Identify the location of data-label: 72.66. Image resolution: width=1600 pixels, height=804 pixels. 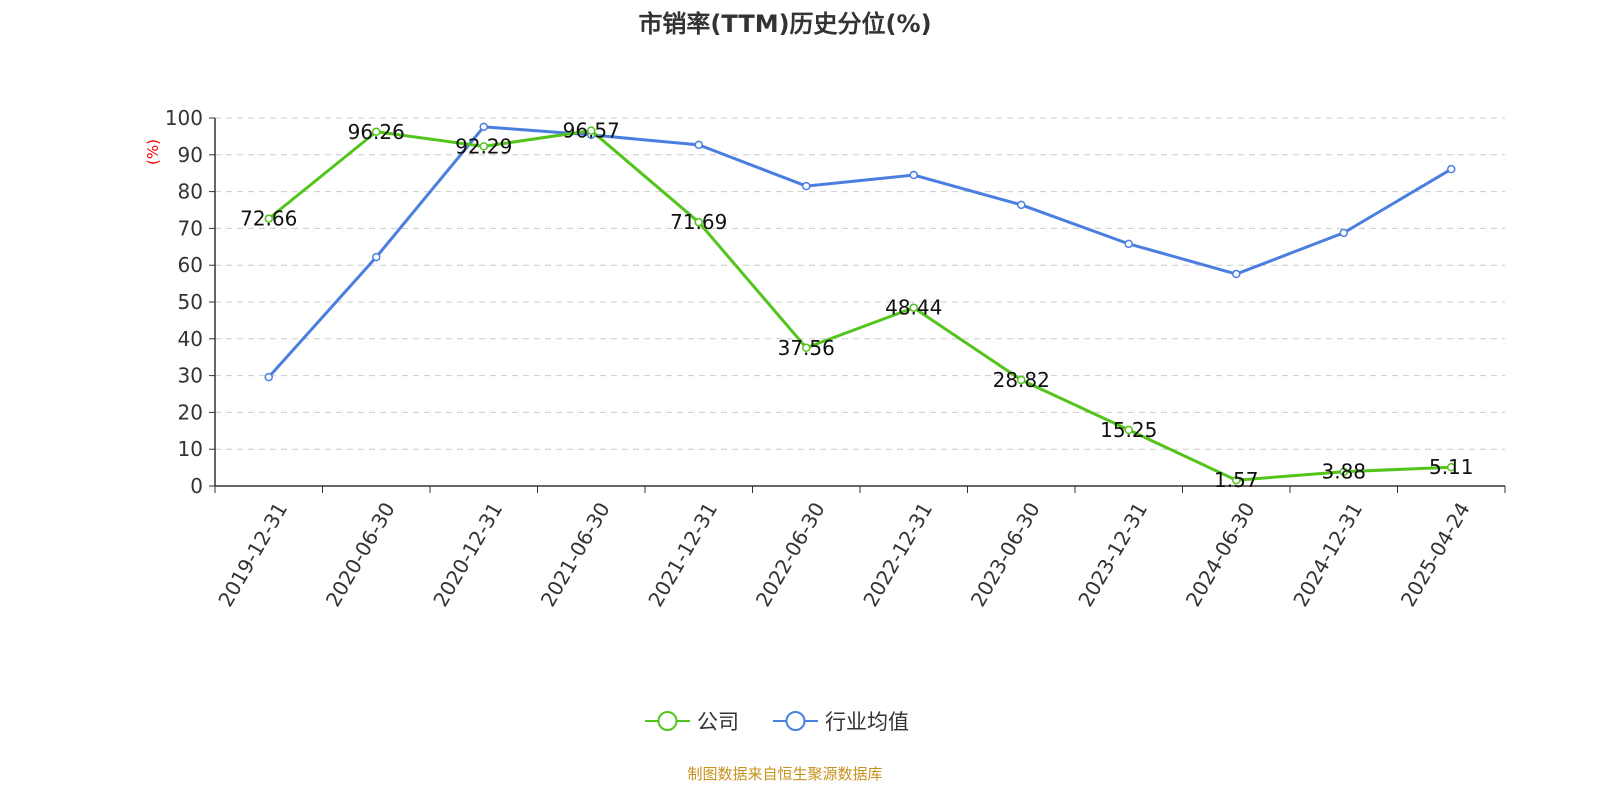
(268, 219).